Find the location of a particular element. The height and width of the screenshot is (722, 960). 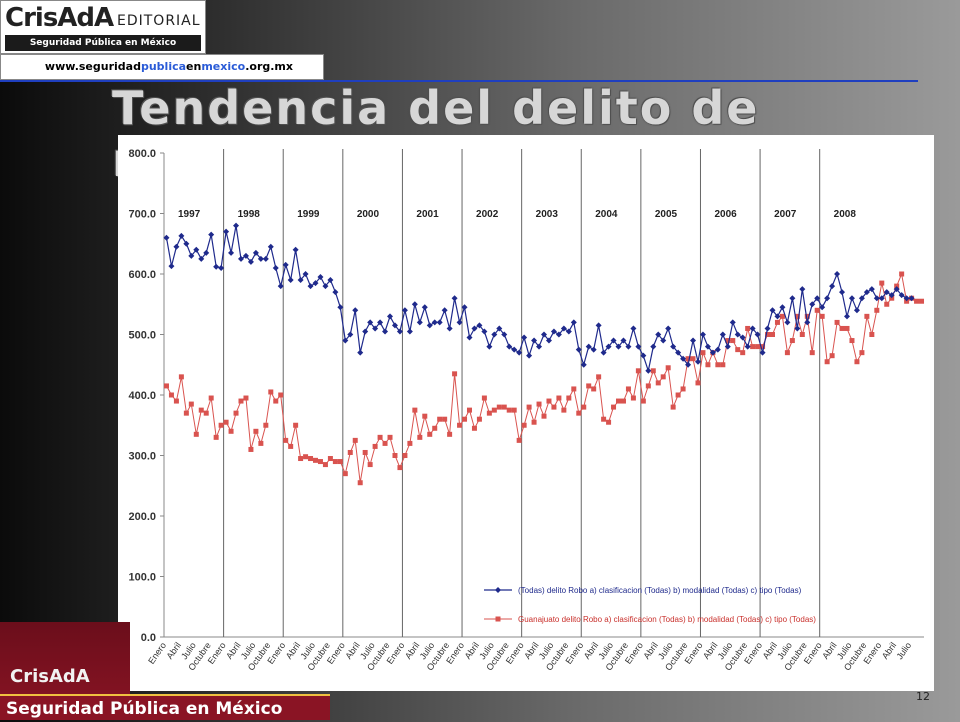

y-tick-label: 0.0 is located at coordinates (148, 638).